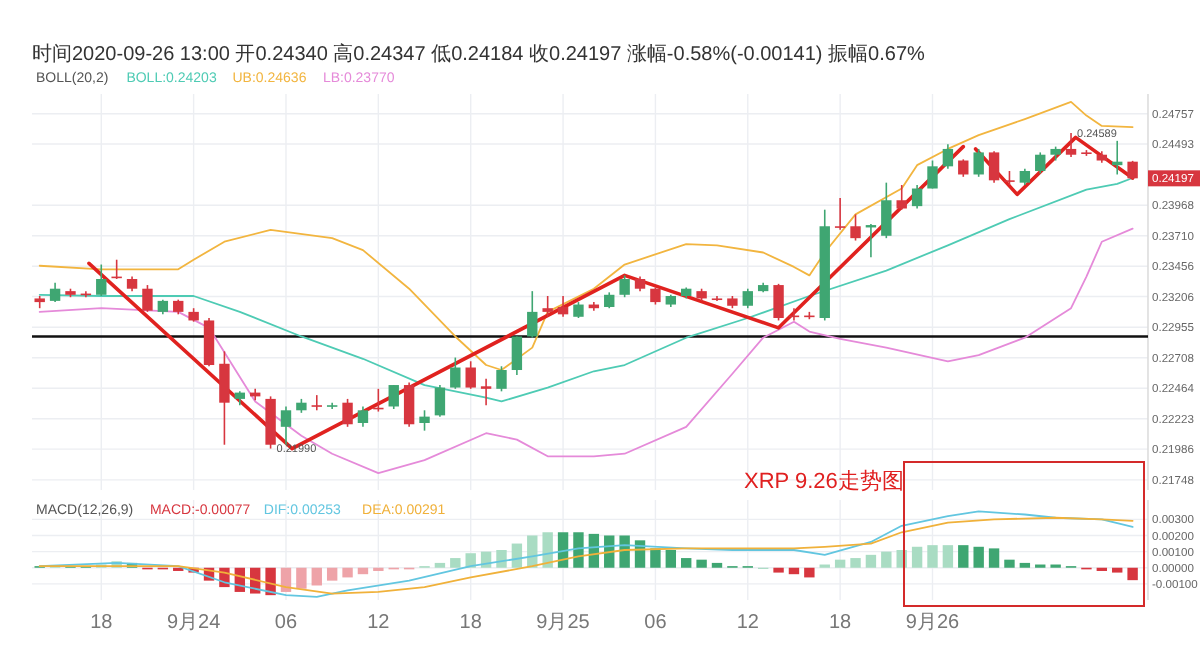 This screenshot has width=1200, height=648. What do you see at coordinates (563, 623) in the screenshot?
I see `x-tick-label: 9月25` at bounding box center [563, 623].